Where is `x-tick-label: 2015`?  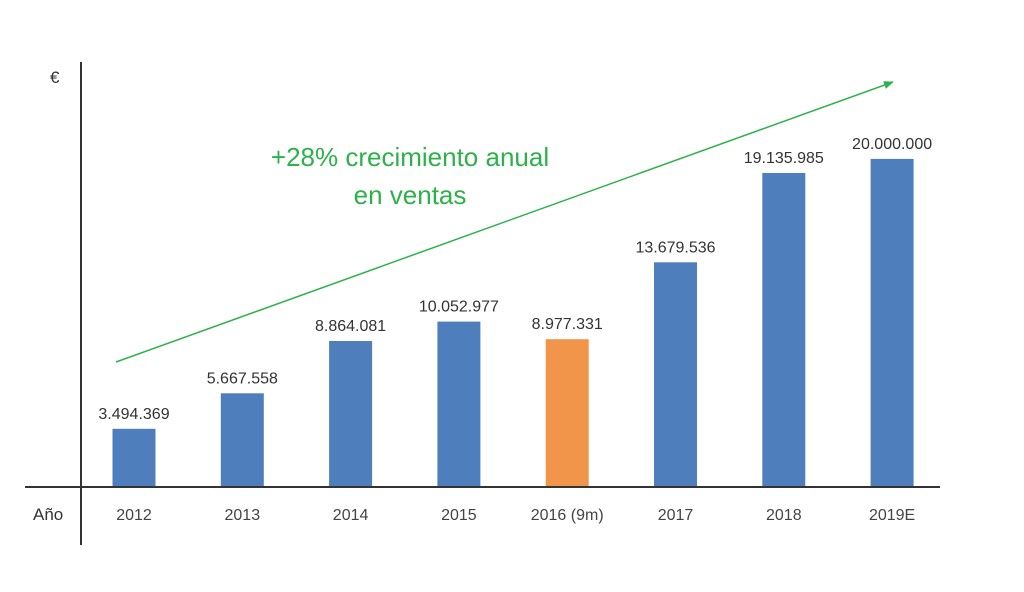
x-tick-label: 2015 is located at coordinates (459, 515).